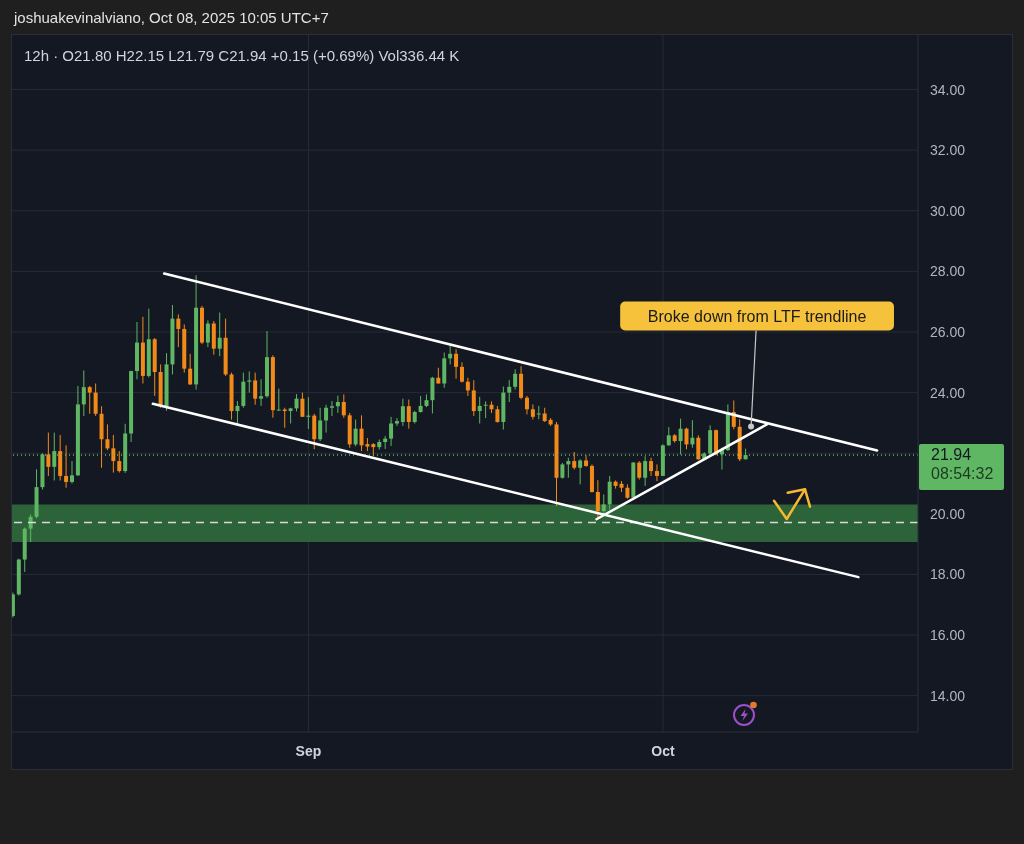  I want to click on y-tick-label: 20.00, so click(948, 513).